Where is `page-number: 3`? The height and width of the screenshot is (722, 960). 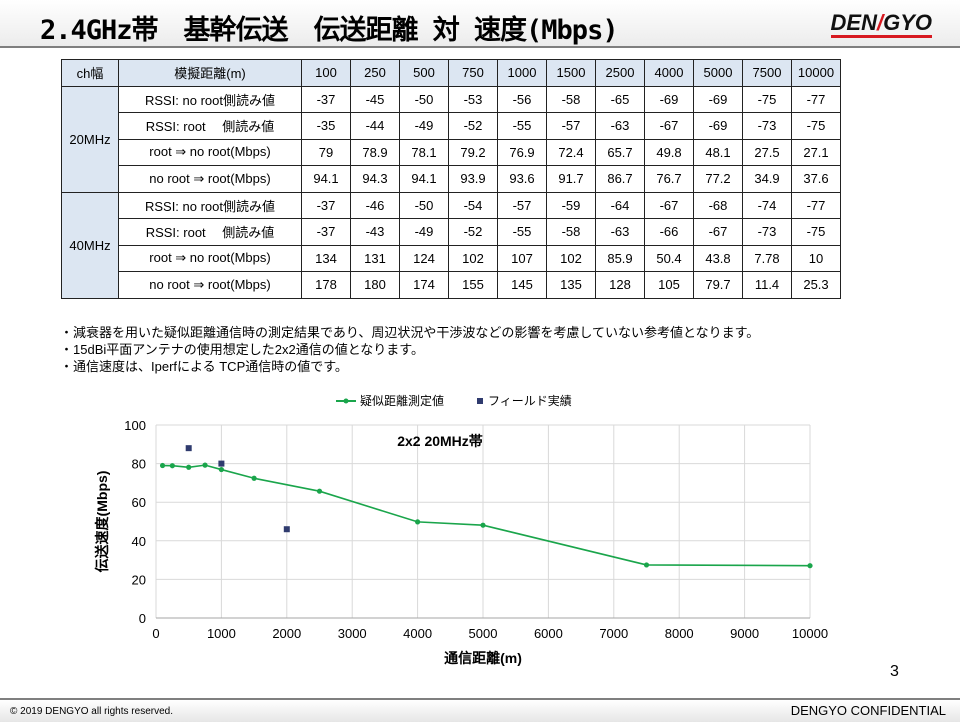
page-number: 3 is located at coordinates (894, 671).